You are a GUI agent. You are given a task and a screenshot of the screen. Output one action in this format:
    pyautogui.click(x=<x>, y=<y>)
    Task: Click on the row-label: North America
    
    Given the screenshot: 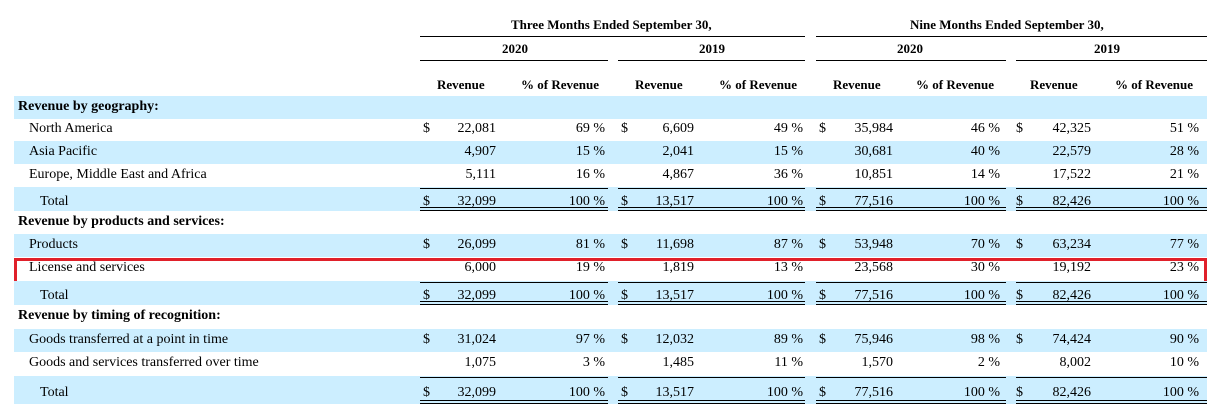 What is the action you would take?
    pyautogui.click(x=71, y=128)
    